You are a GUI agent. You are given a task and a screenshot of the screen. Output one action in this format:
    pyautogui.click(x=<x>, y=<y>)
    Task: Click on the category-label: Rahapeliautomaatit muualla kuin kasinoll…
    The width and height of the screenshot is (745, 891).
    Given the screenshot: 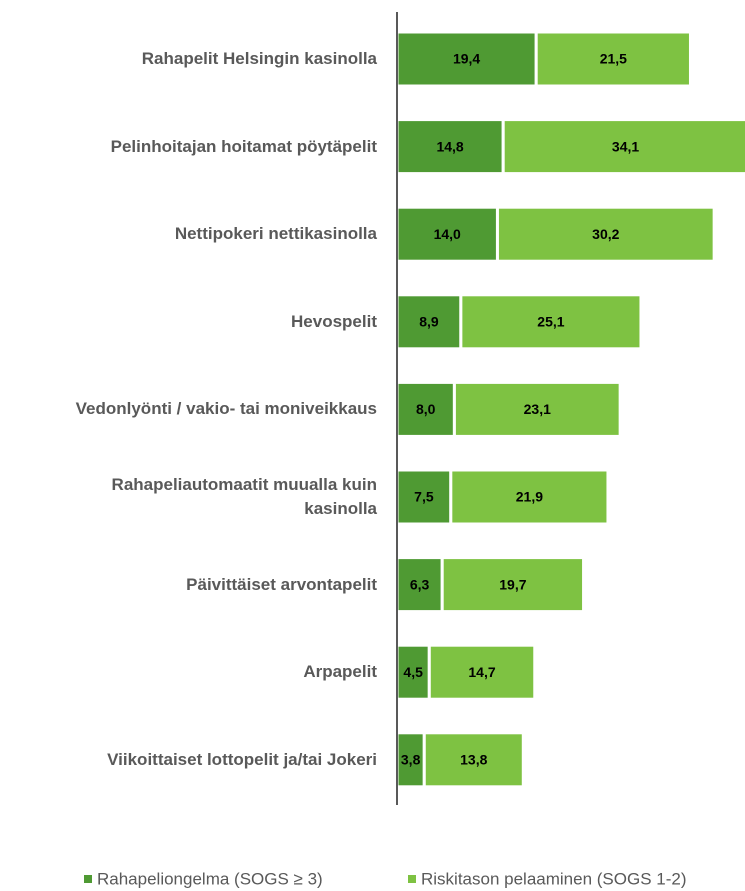 What is the action you would take?
    pyautogui.click(x=244, y=496)
    